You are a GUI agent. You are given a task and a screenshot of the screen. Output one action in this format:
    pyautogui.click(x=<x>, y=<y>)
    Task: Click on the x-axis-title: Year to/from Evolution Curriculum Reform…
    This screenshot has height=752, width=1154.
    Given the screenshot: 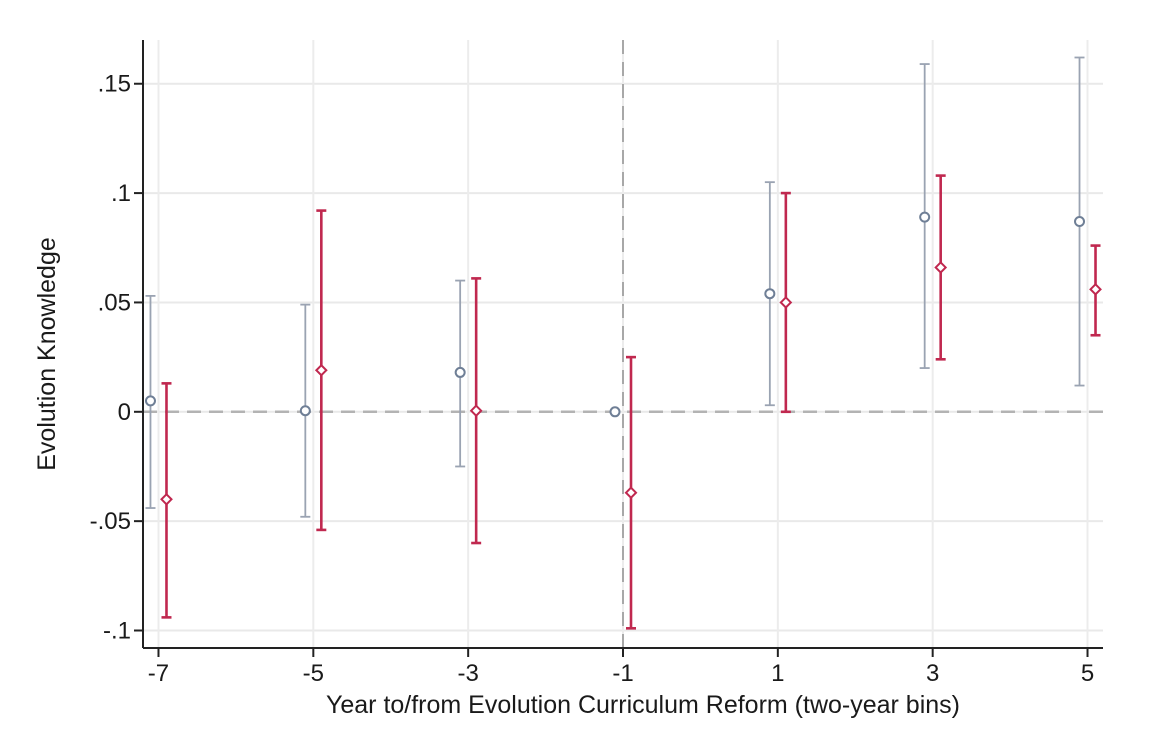 What is the action you would take?
    pyautogui.click(x=643, y=705)
    